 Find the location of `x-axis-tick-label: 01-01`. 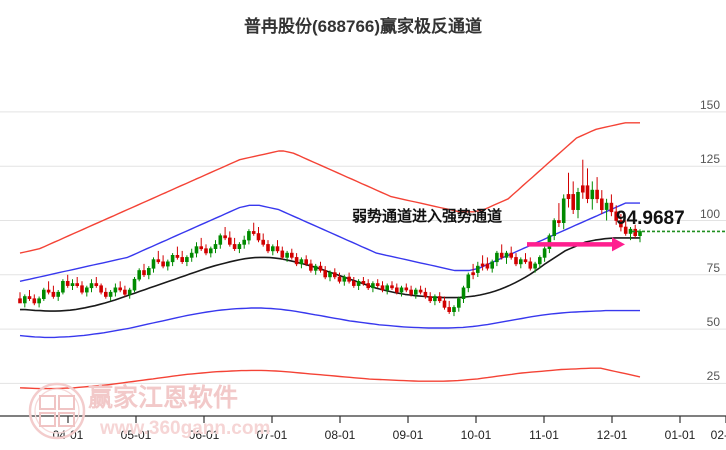

x-axis-tick-label: 01-01 is located at coordinates (680, 435).